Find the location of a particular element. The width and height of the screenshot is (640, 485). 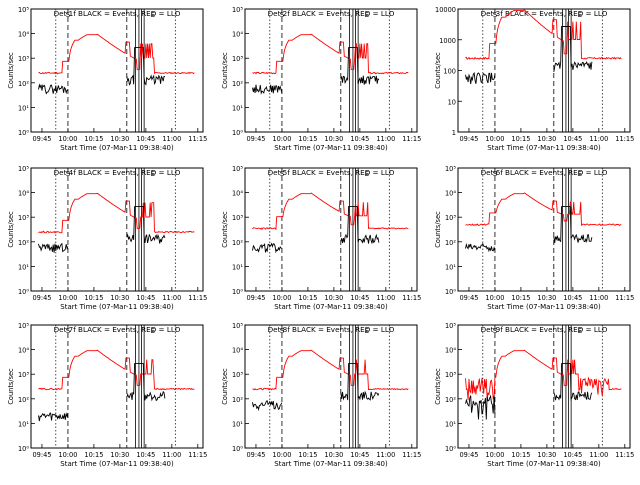

y-tick-label: 10³ is located at coordinates (23, 375).